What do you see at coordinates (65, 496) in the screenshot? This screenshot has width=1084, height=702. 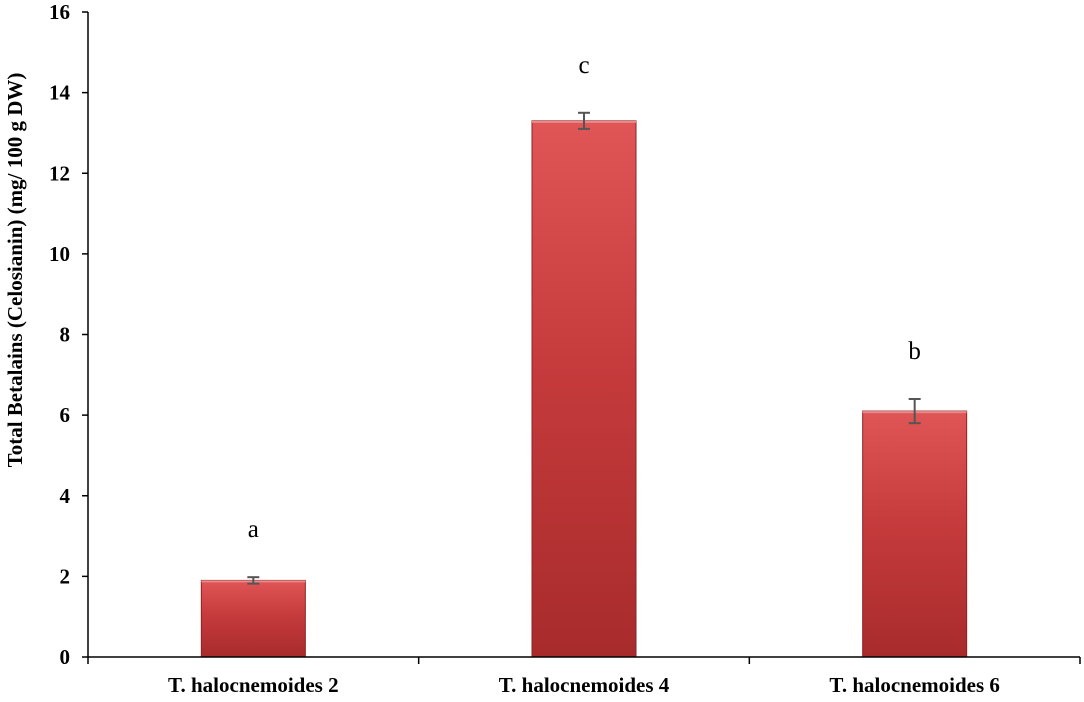 I see `y-tick-label: 4` at bounding box center [65, 496].